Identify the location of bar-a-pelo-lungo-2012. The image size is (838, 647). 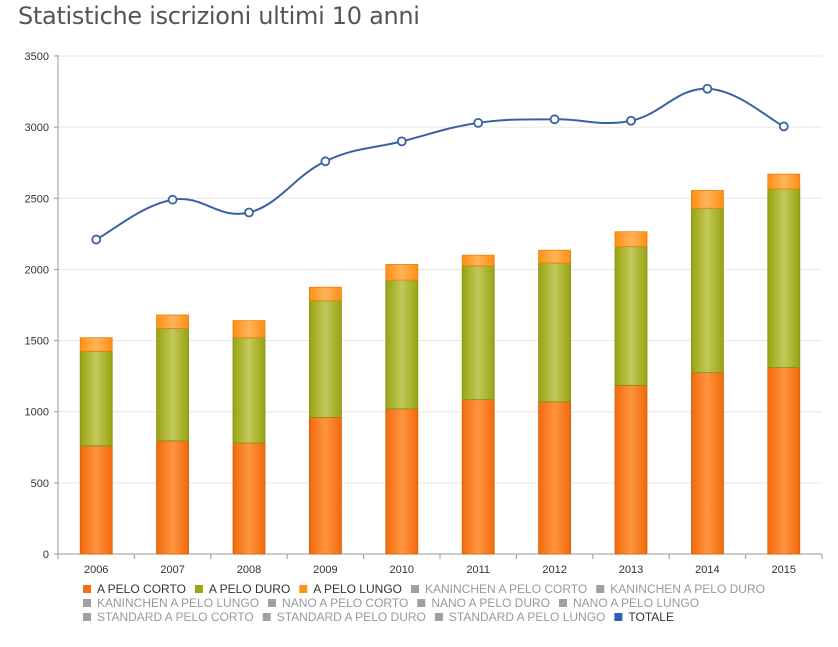
(554, 256).